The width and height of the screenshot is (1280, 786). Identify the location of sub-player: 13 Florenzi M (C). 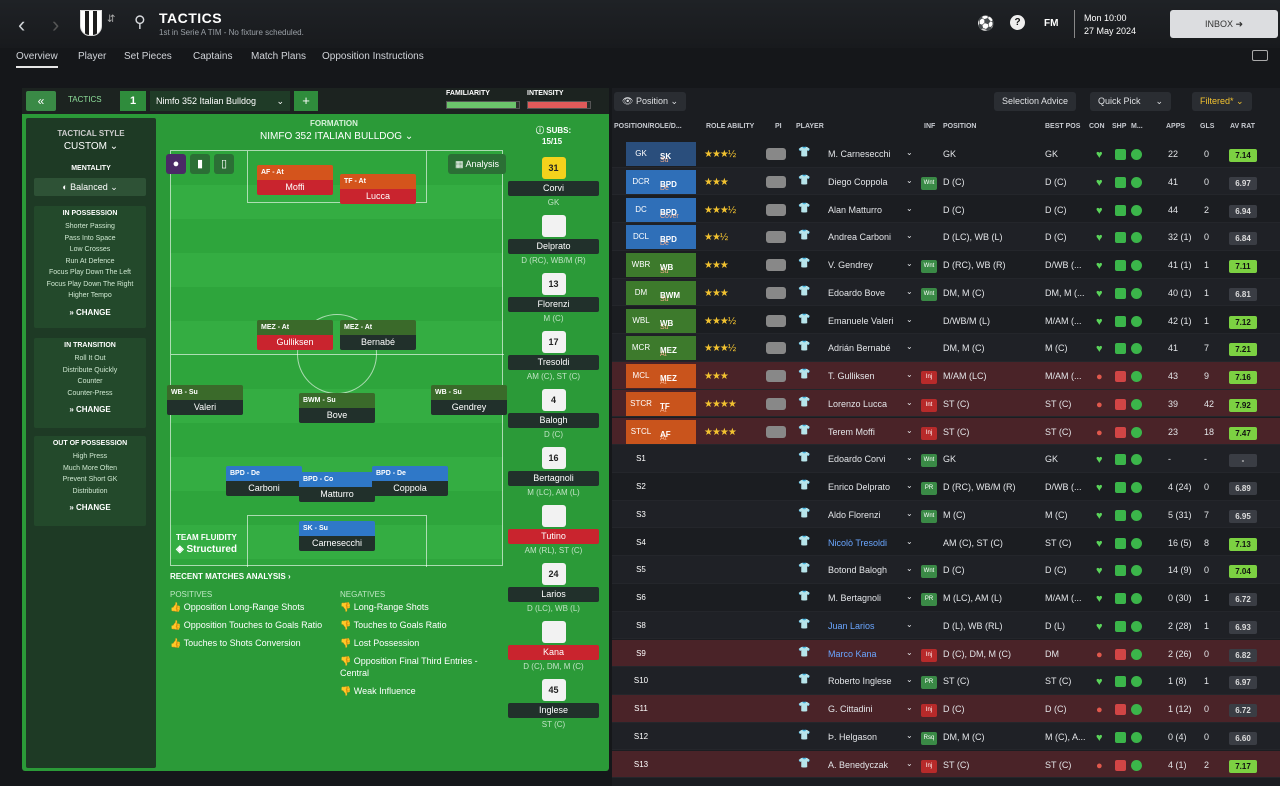
(553, 298).